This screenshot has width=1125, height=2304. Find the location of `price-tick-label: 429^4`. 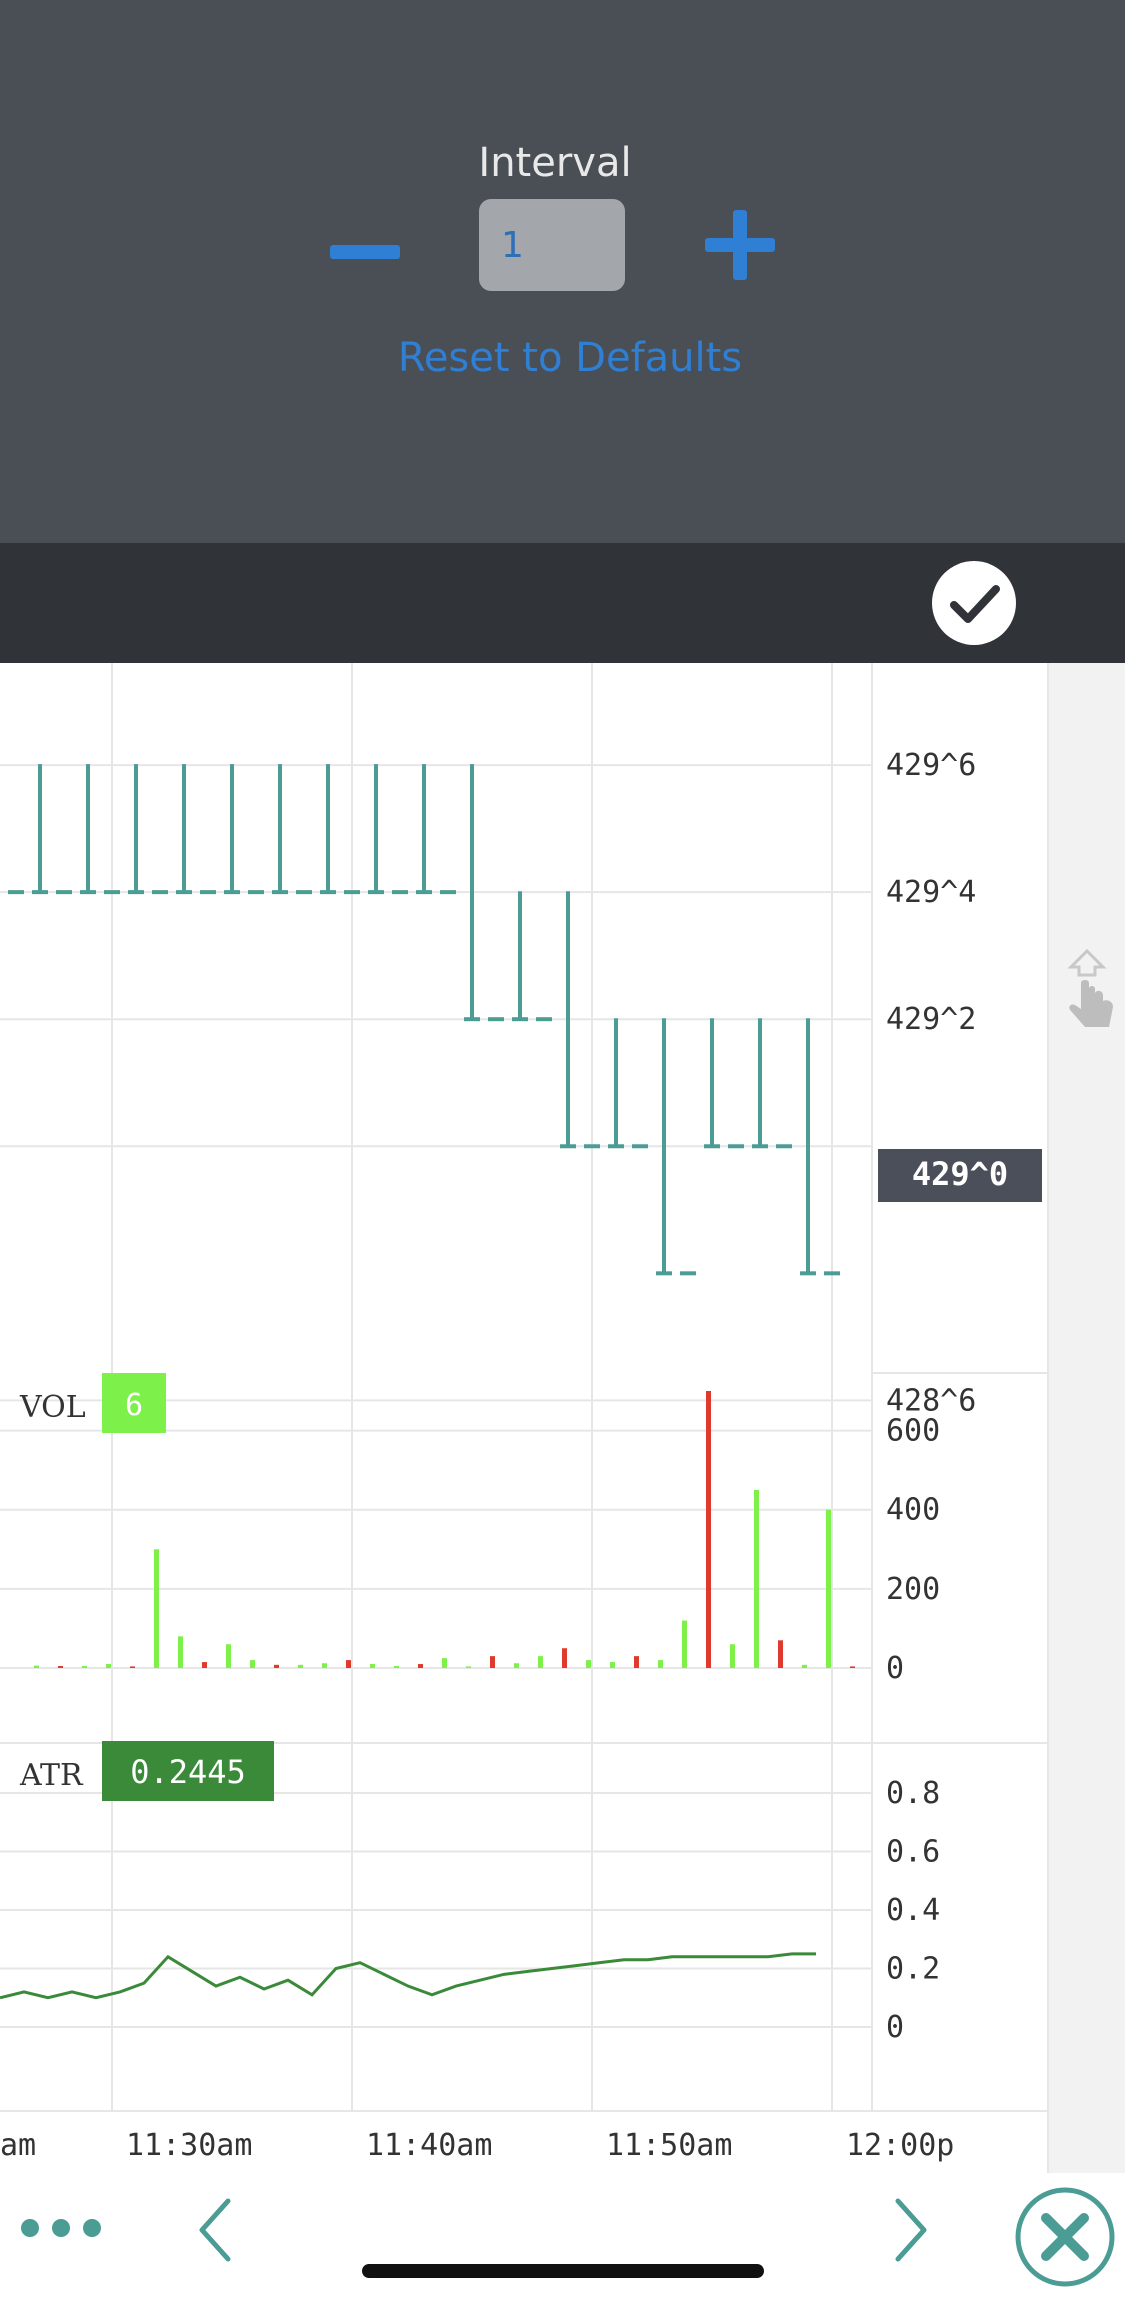

price-tick-label: 429^4 is located at coordinates (931, 892).